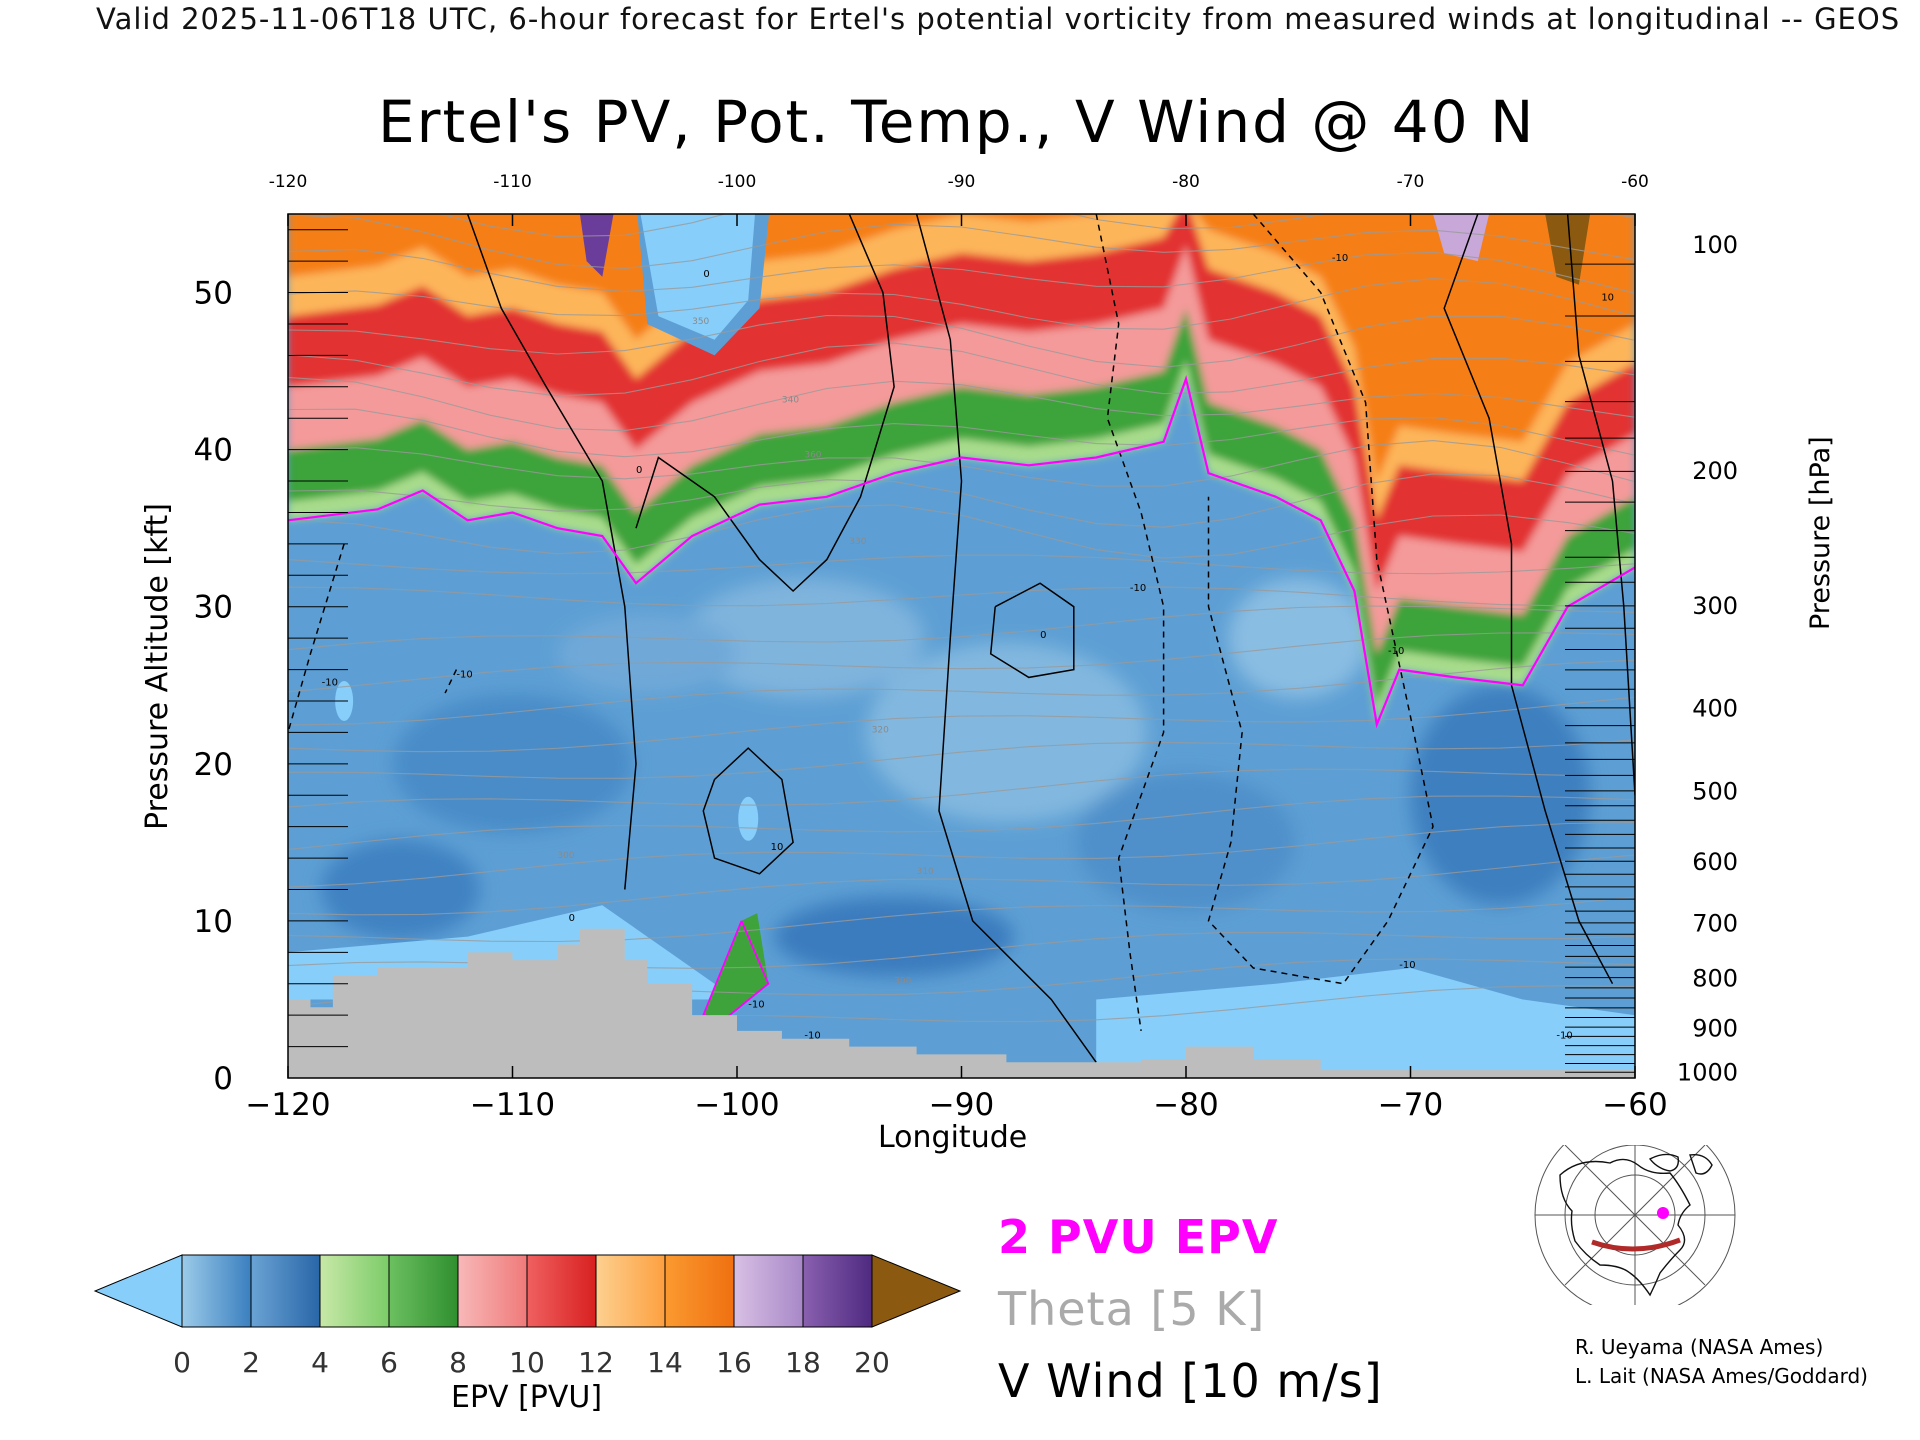  I want to click on tropospheric-intrusion-core, so click(697, 277).